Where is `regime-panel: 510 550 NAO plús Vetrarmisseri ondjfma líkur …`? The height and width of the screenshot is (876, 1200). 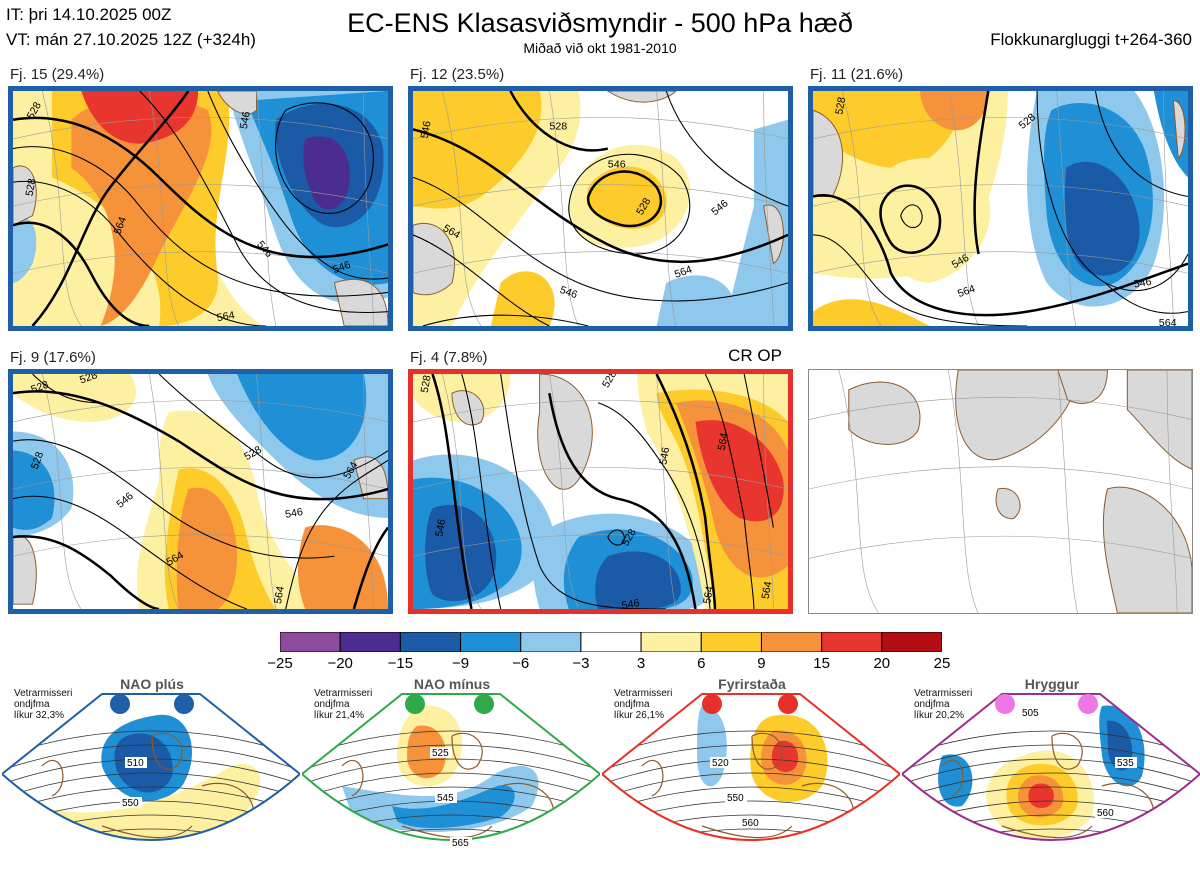
regime-panel: 510 550 NAO plús Vetrarmisseri ondjfma líkur … is located at coordinates (151, 773).